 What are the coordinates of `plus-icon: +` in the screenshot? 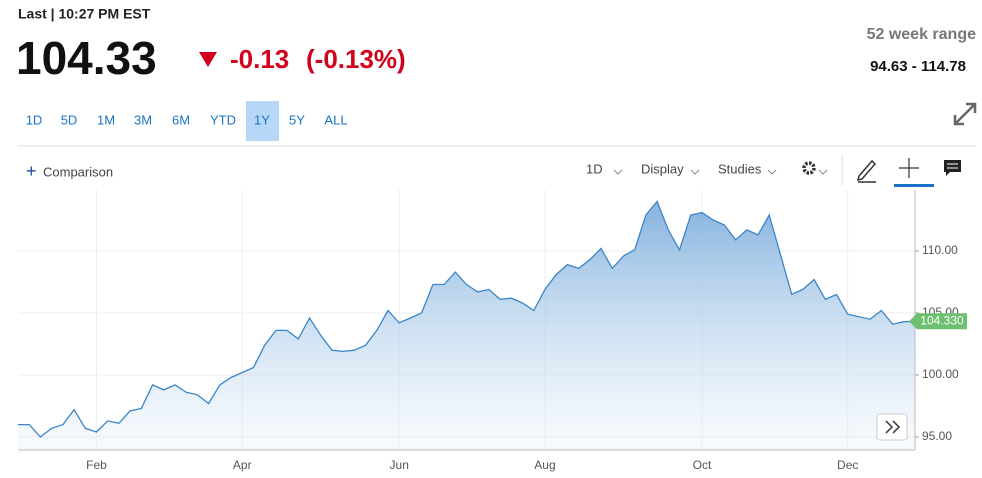 It's located at (31, 171).